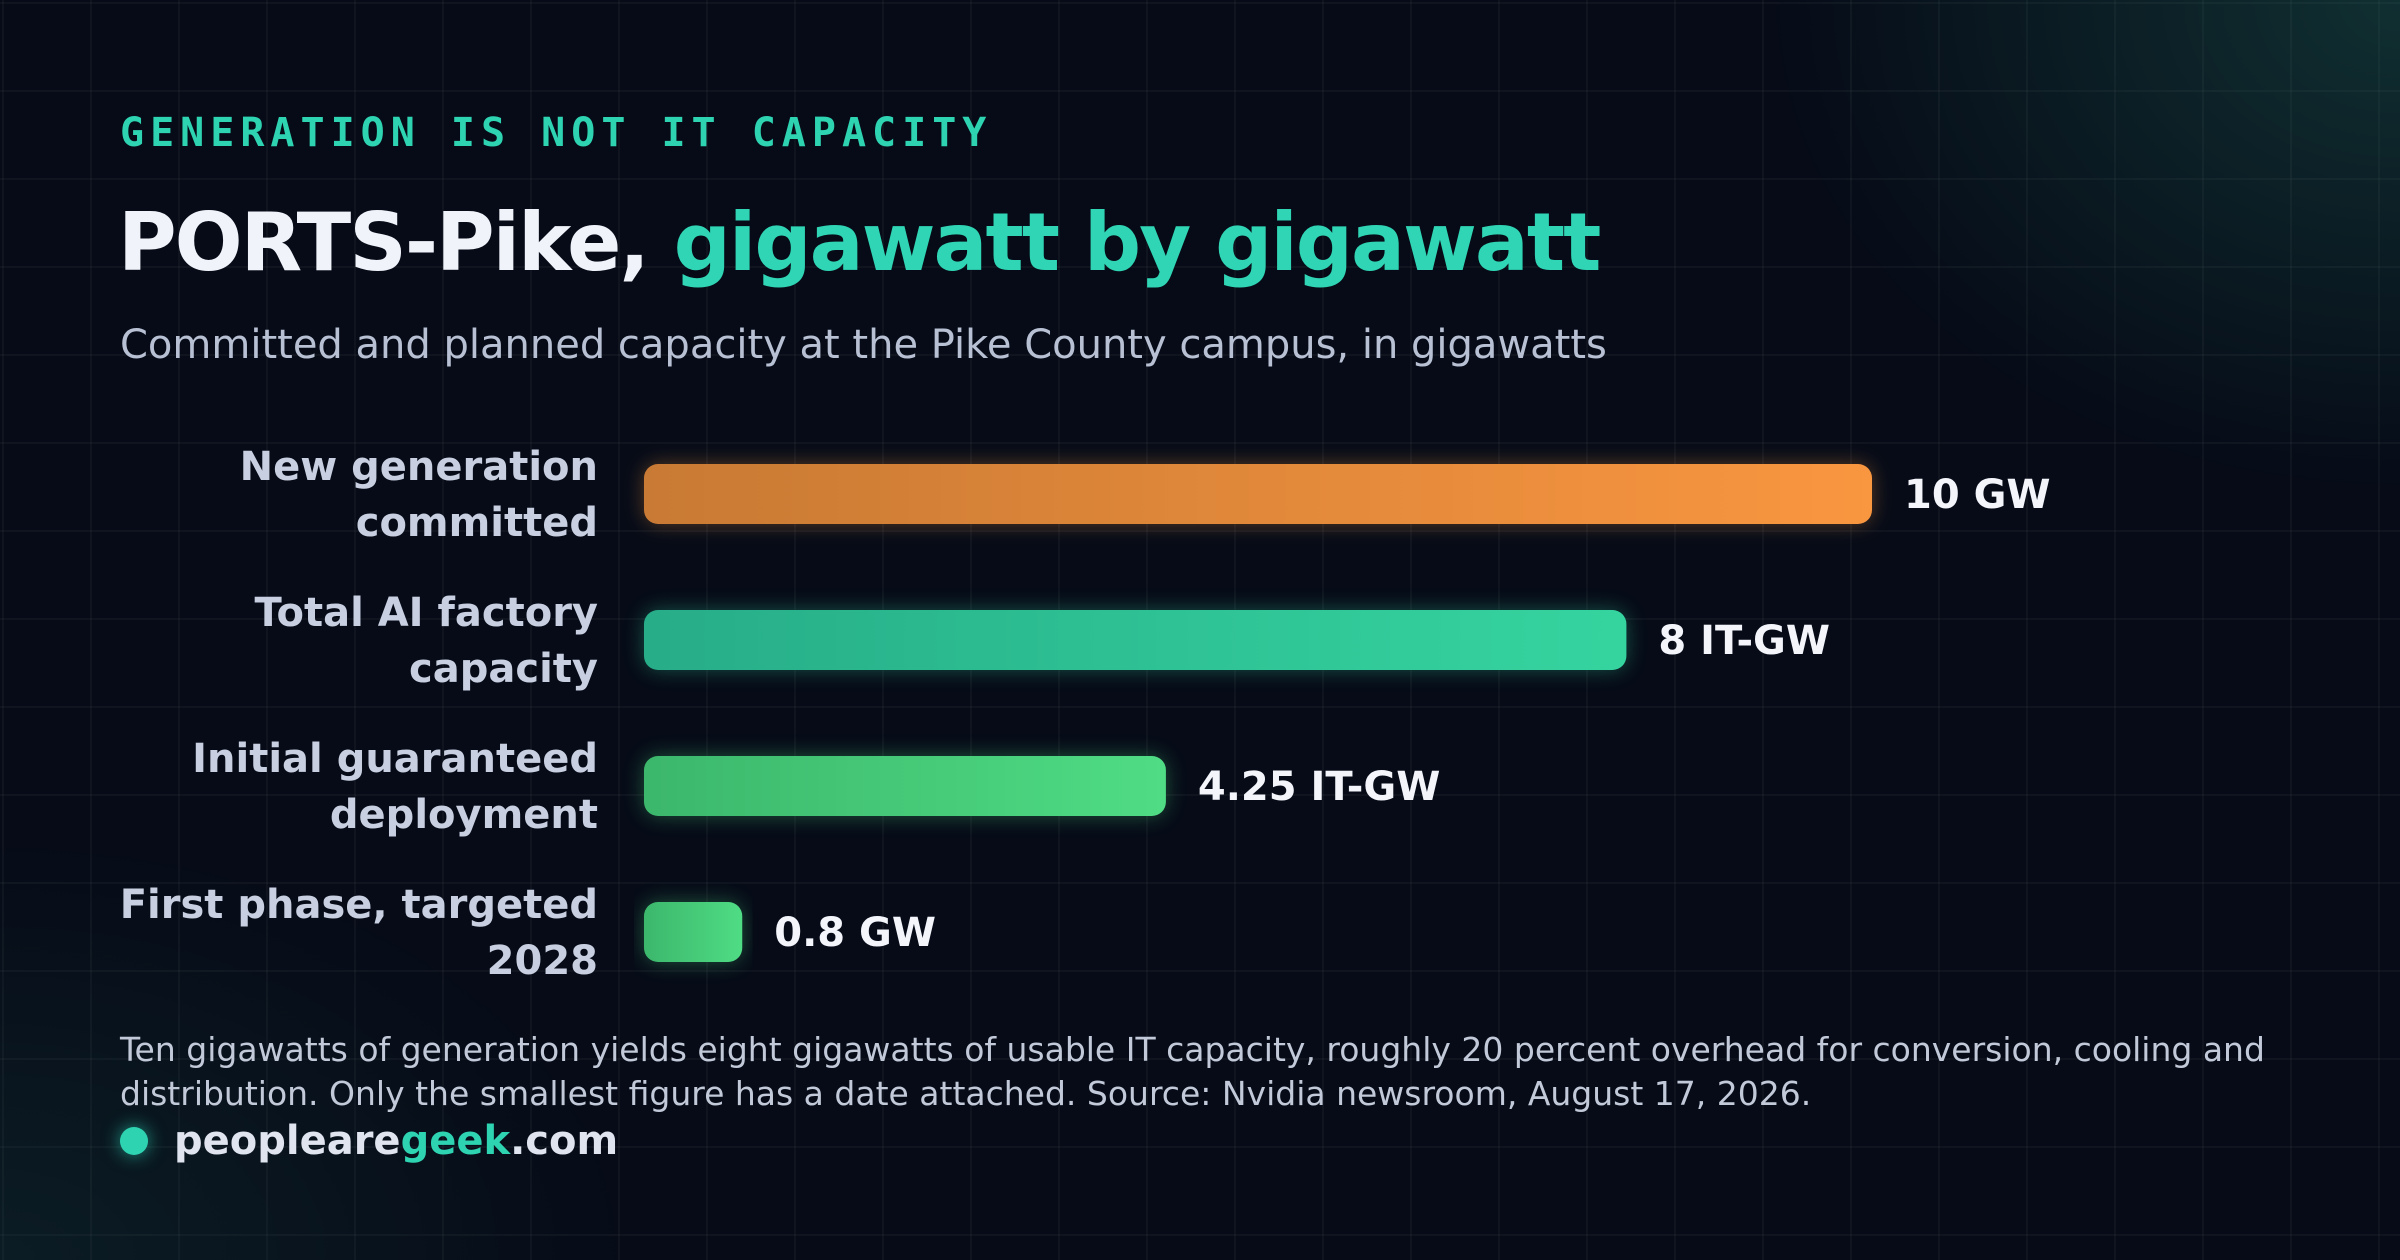 The image size is (2400, 1260). Describe the element at coordinates (134, 1141) in the screenshot. I see `brand-dot-icon` at that location.